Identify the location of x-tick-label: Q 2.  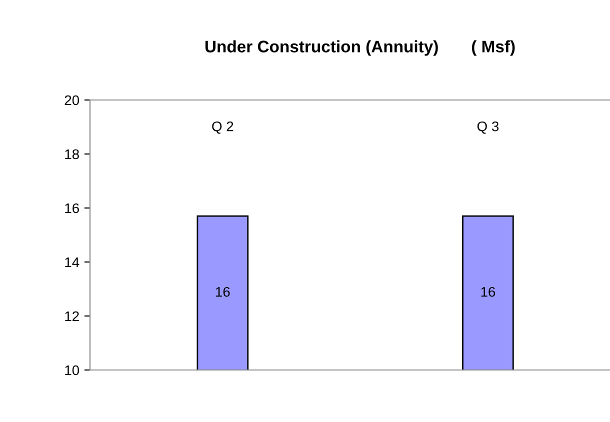
(223, 127).